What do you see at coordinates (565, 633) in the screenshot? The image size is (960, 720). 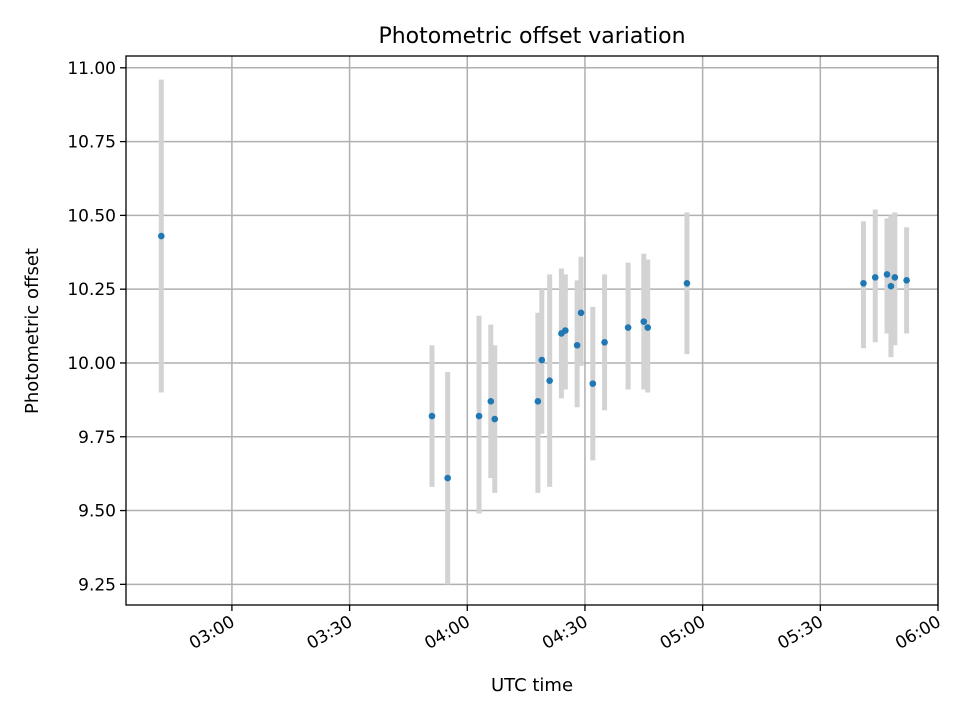 I see `x-tick-label: 04:30` at bounding box center [565, 633].